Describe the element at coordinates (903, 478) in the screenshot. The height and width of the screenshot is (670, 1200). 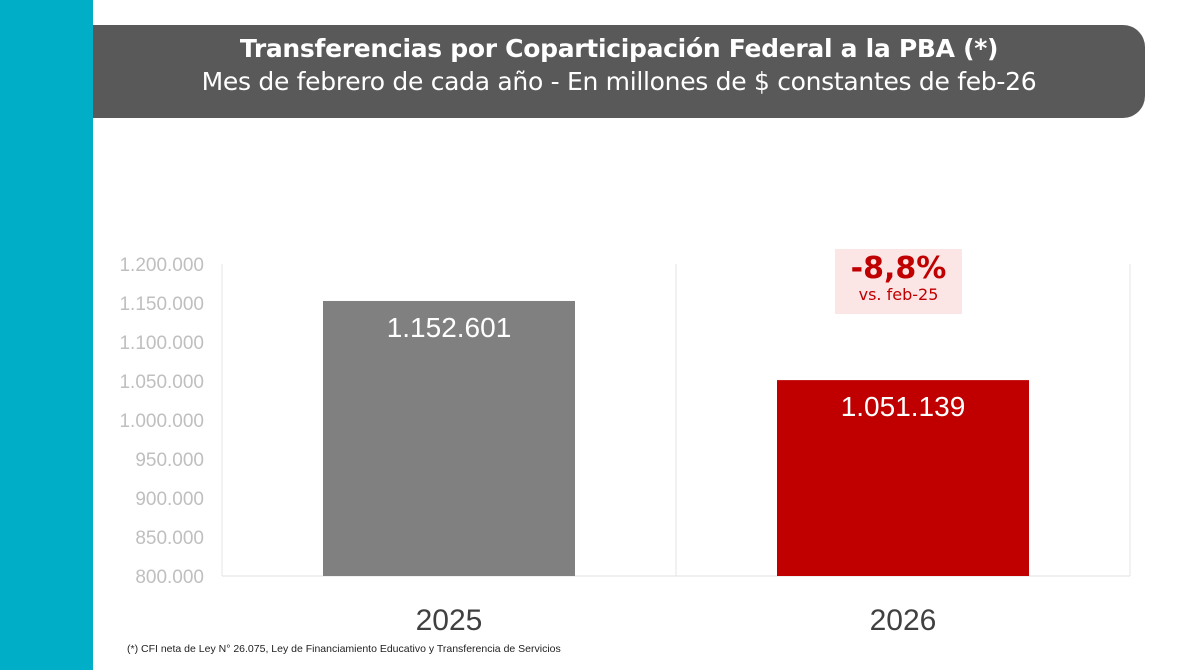
I see `bar-2026` at that location.